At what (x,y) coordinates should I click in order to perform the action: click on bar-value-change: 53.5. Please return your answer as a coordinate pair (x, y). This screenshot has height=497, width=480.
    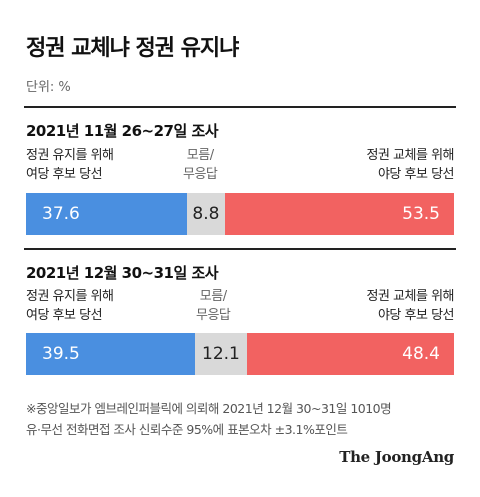
    Looking at the image, I should click on (421, 214).